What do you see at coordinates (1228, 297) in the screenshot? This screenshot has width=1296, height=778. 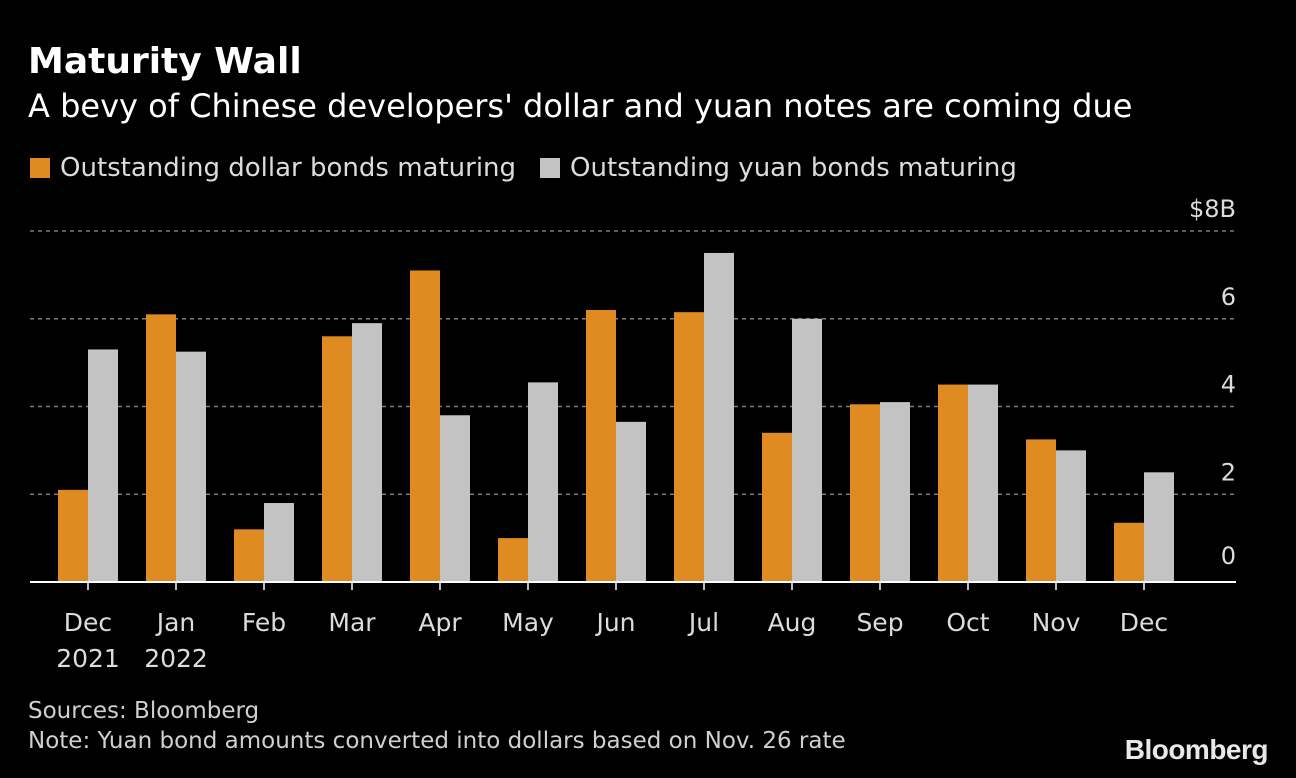 I see `y-tick-label-6: 6` at bounding box center [1228, 297].